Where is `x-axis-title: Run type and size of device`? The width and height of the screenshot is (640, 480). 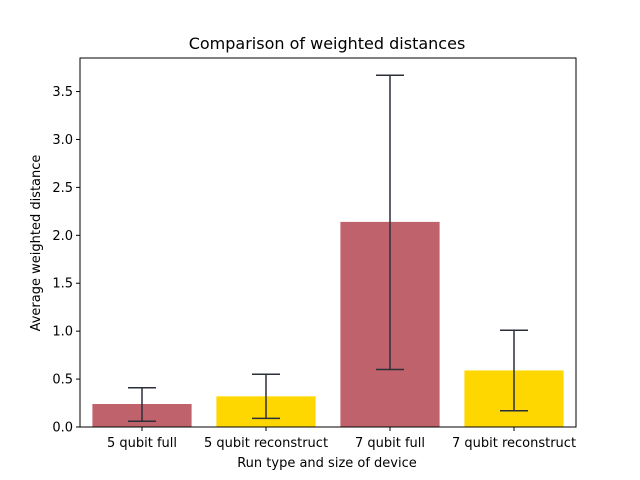 x-axis-title: Run type and size of device is located at coordinates (327, 463).